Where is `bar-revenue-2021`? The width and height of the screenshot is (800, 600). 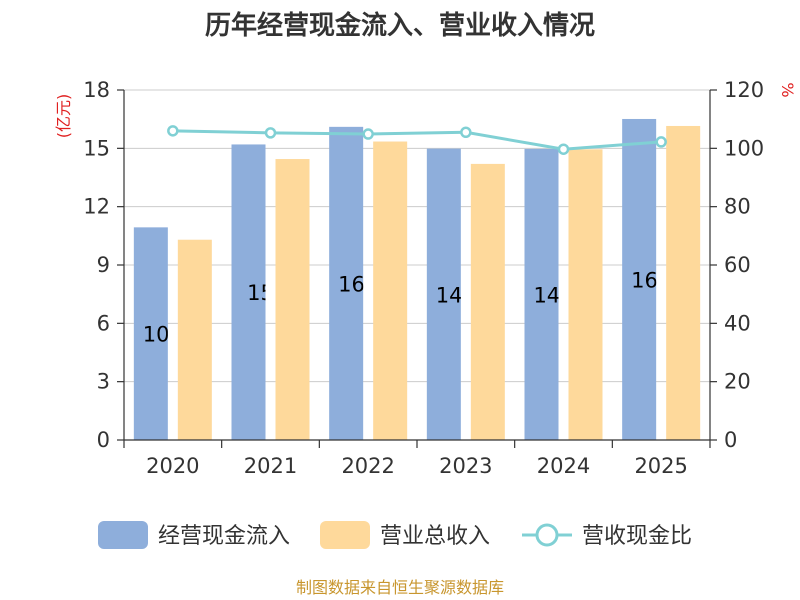 bar-revenue-2021 is located at coordinates (292, 299).